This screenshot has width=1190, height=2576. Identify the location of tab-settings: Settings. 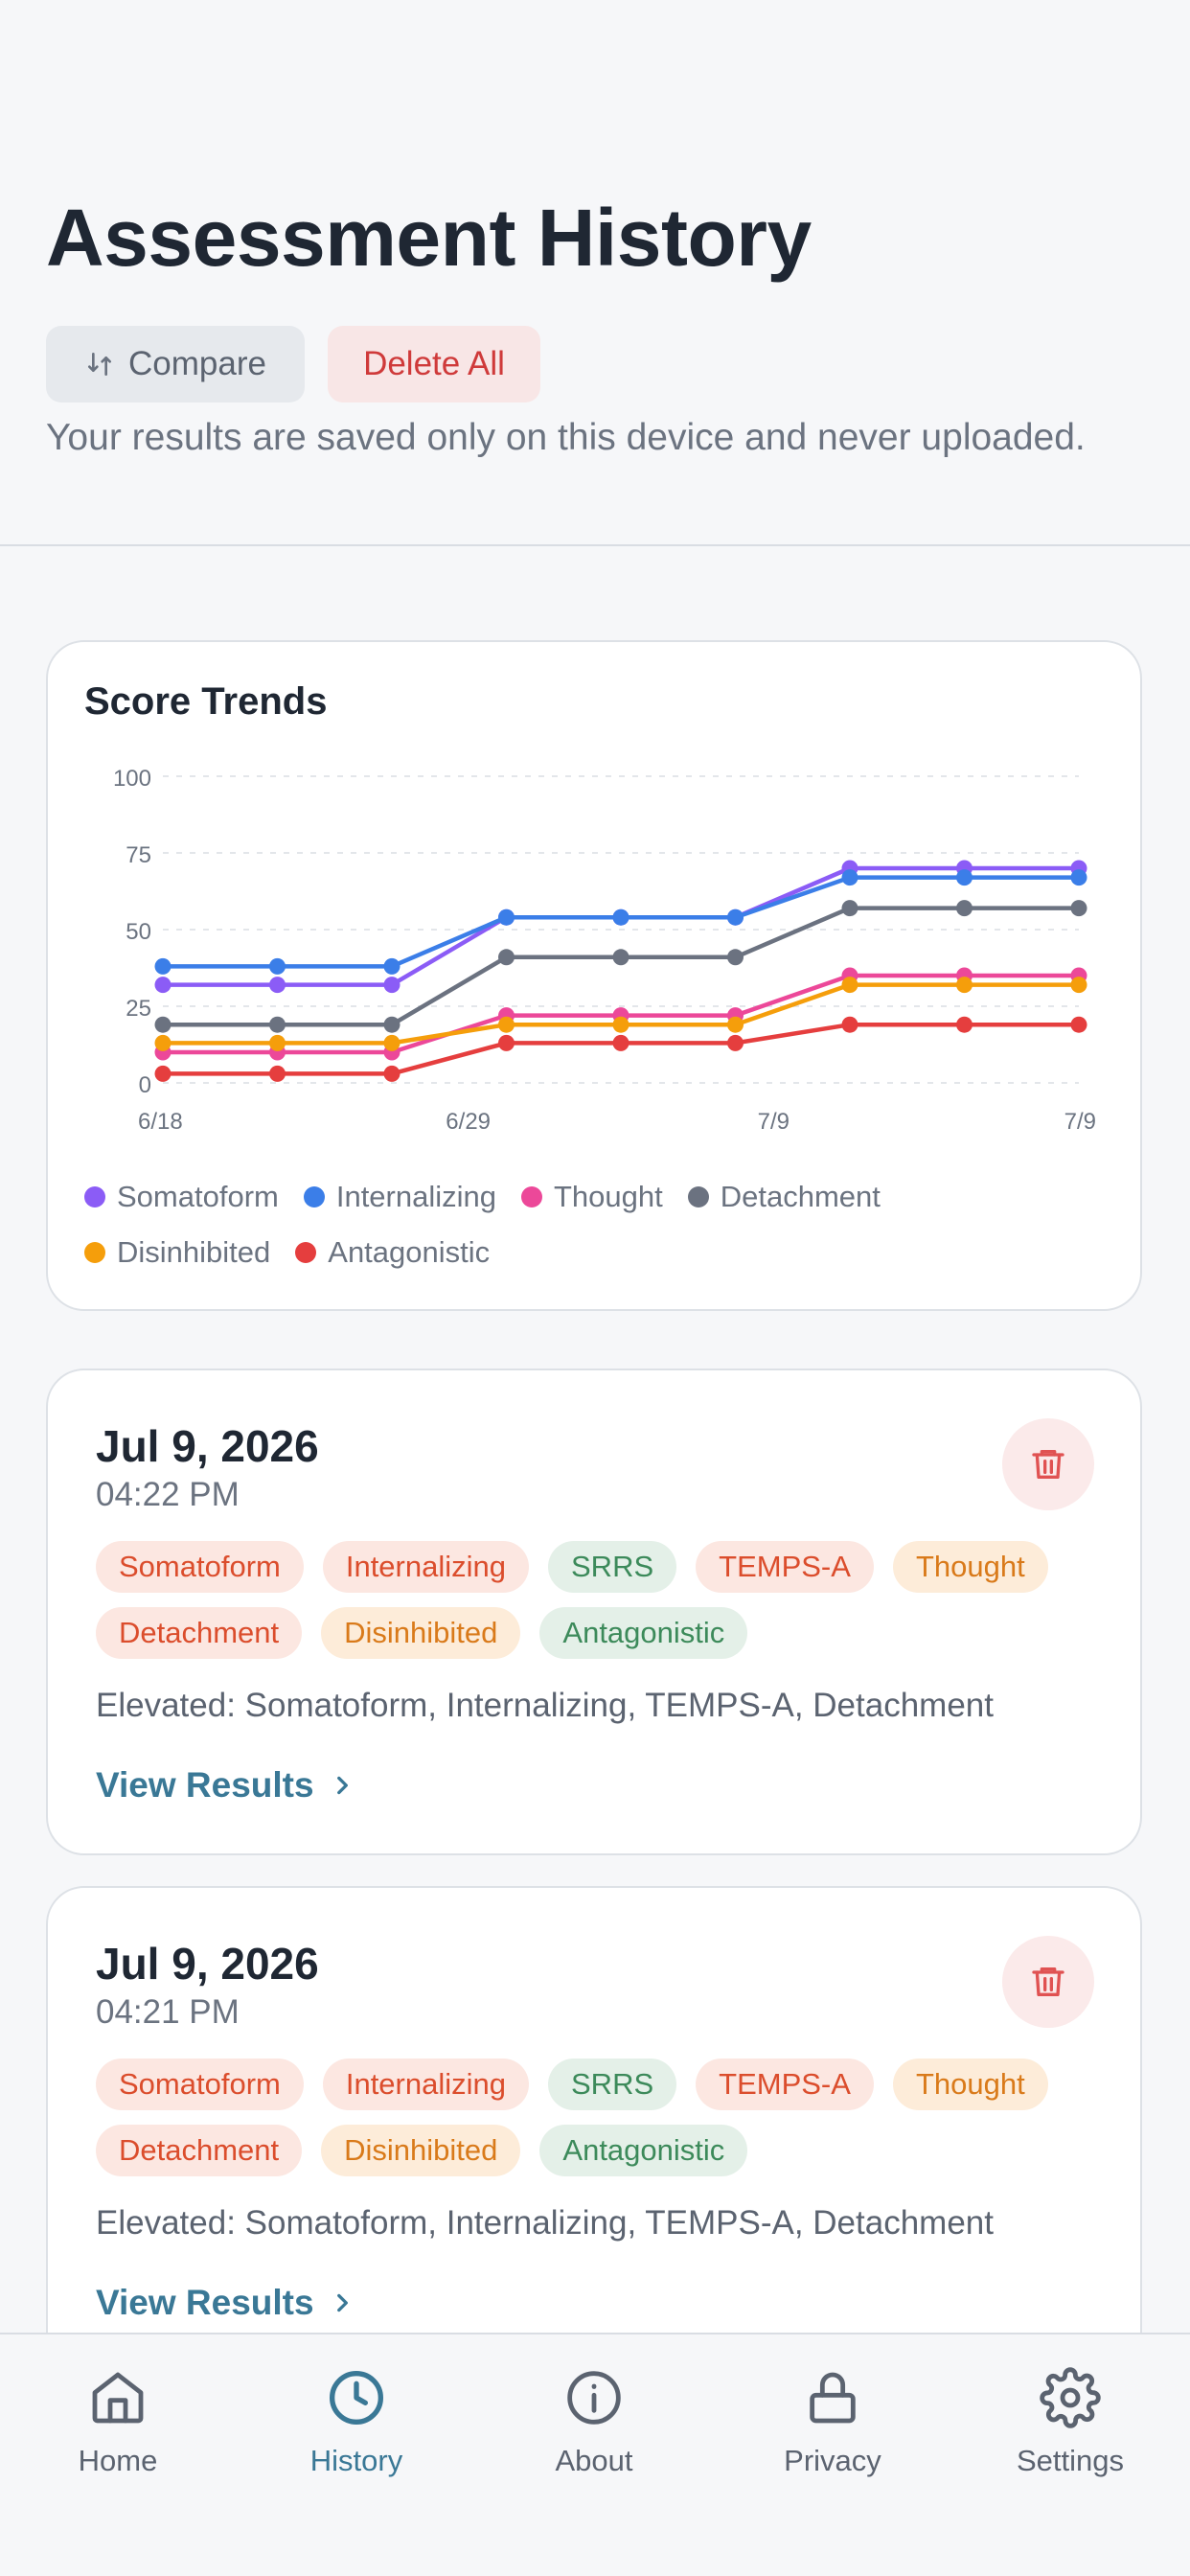
(1070, 2422).